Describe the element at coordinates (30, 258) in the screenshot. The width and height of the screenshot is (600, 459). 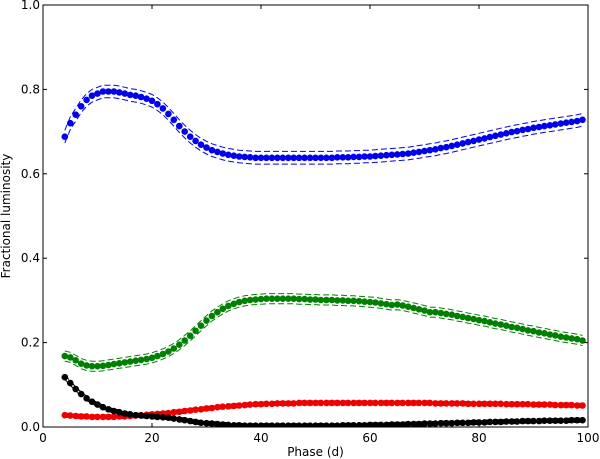
I see `y-tick-label: 0.4` at that location.